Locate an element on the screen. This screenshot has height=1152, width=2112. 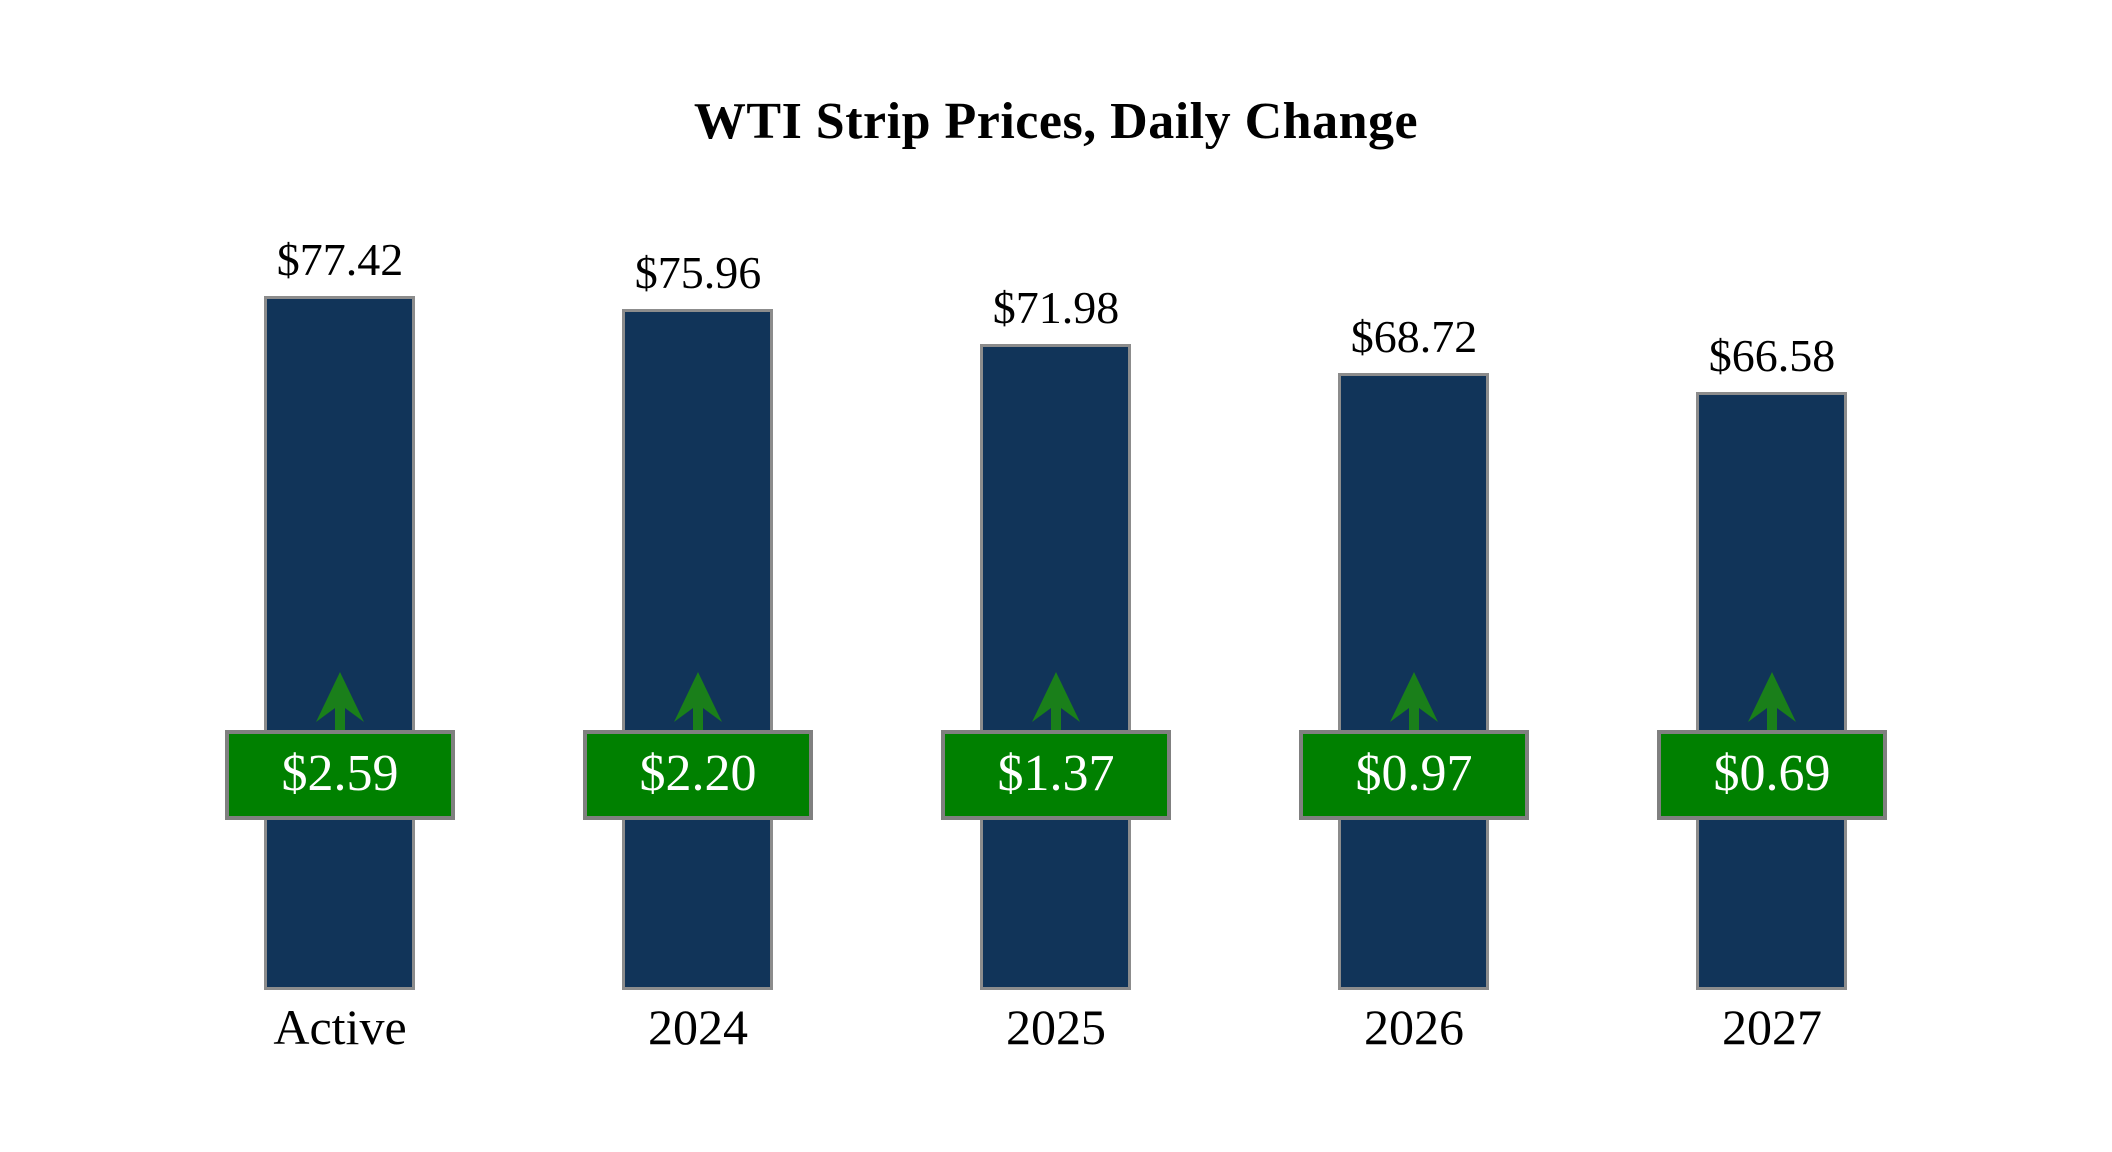
price-label: $71.98 is located at coordinates (1056, 307).